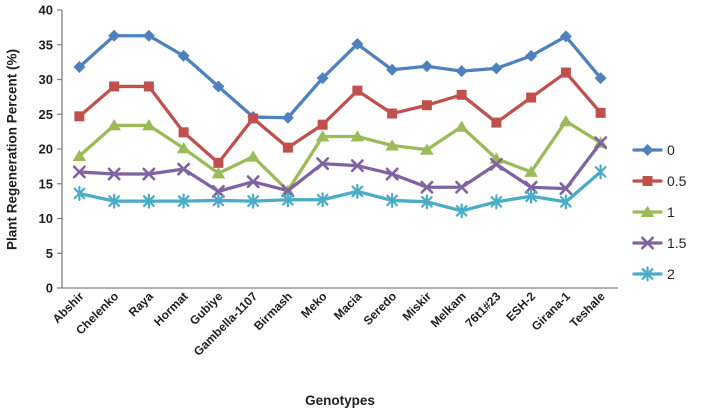  Describe the element at coordinates (659, 181) in the screenshot. I see `legend-item-0.5: 0.5` at that location.